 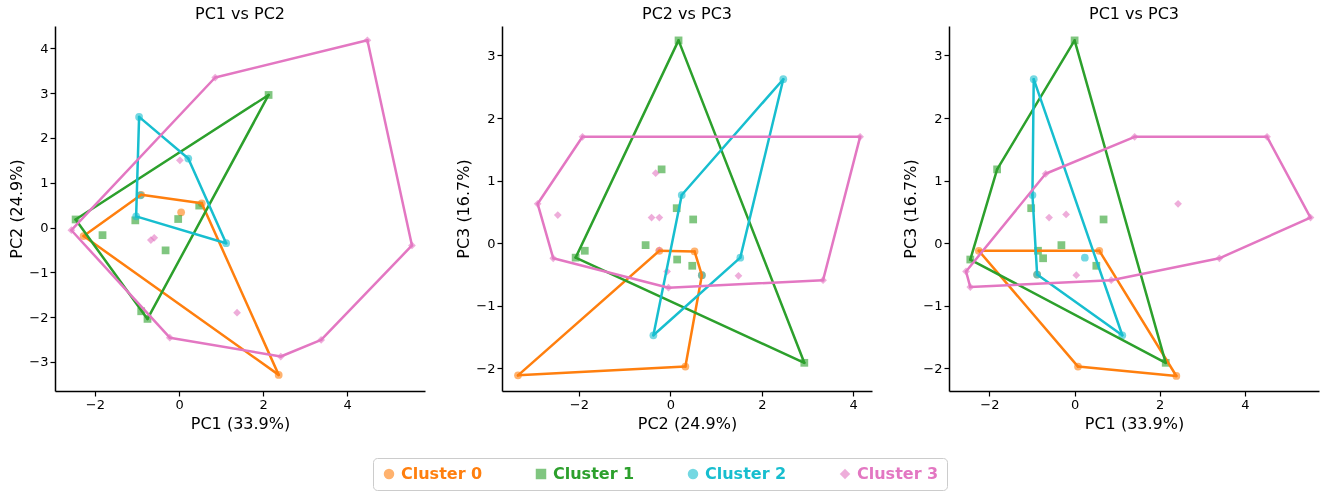 What do you see at coordinates (687, 13) in the screenshot?
I see `chart-title: PC2 vs PC3` at bounding box center [687, 13].